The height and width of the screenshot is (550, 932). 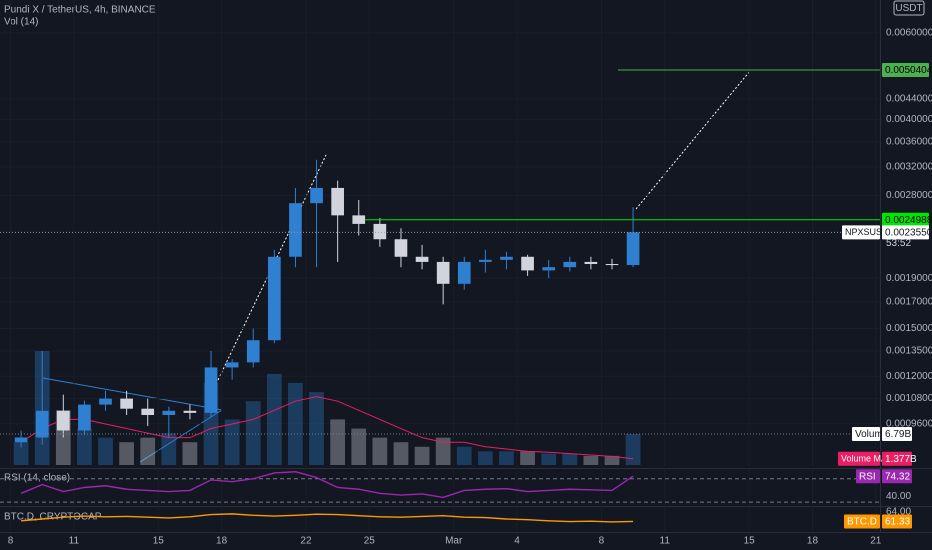 I want to click on btcd-title: BTC.D, CRYPTOCAP, so click(x=53, y=517).